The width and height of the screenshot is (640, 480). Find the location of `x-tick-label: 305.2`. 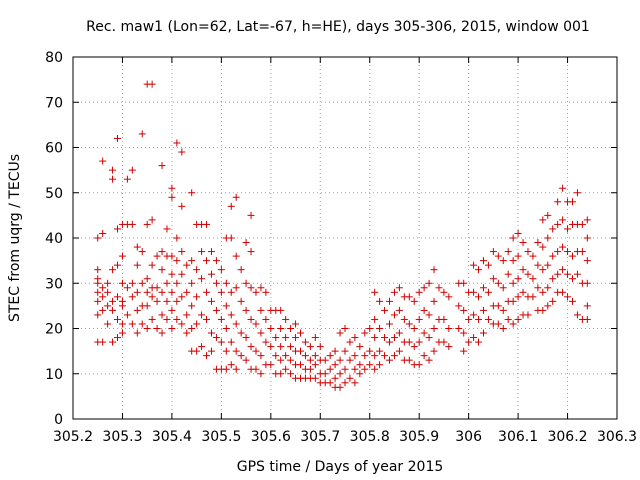

x-tick-label: 305.2 is located at coordinates (73, 437).